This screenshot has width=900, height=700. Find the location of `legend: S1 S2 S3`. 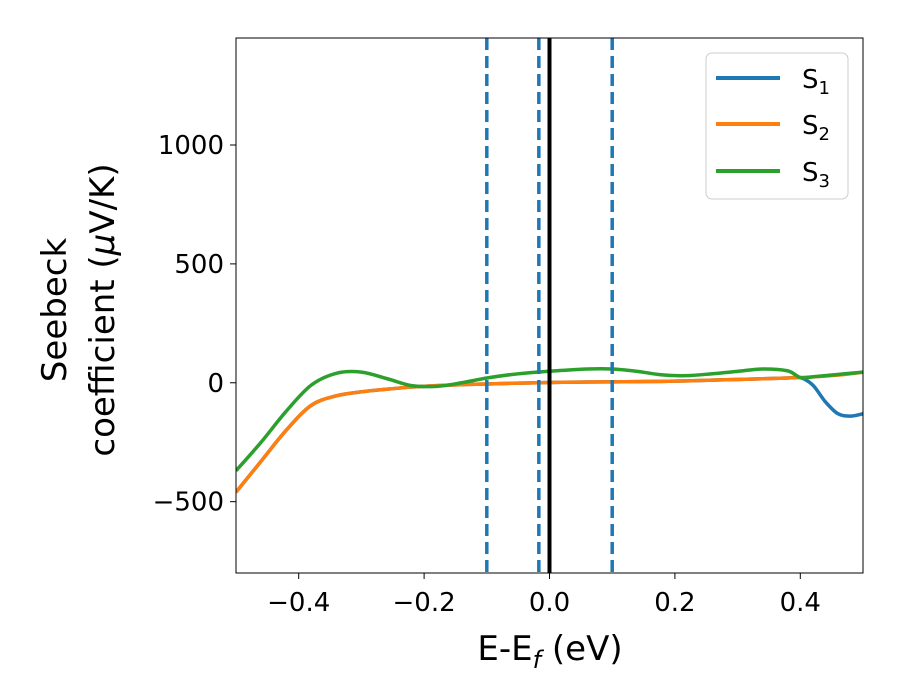

legend: S1 S2 S3 is located at coordinates (777, 126).